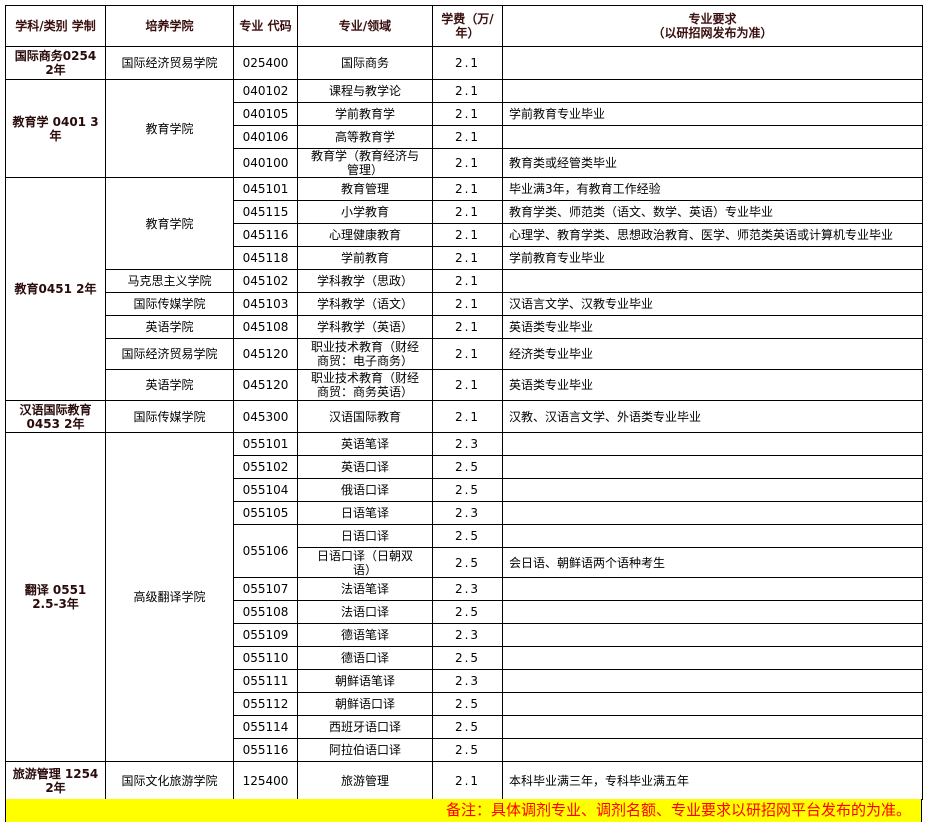  I want to click on major-cell: 学科教学（思政）, so click(365, 281).